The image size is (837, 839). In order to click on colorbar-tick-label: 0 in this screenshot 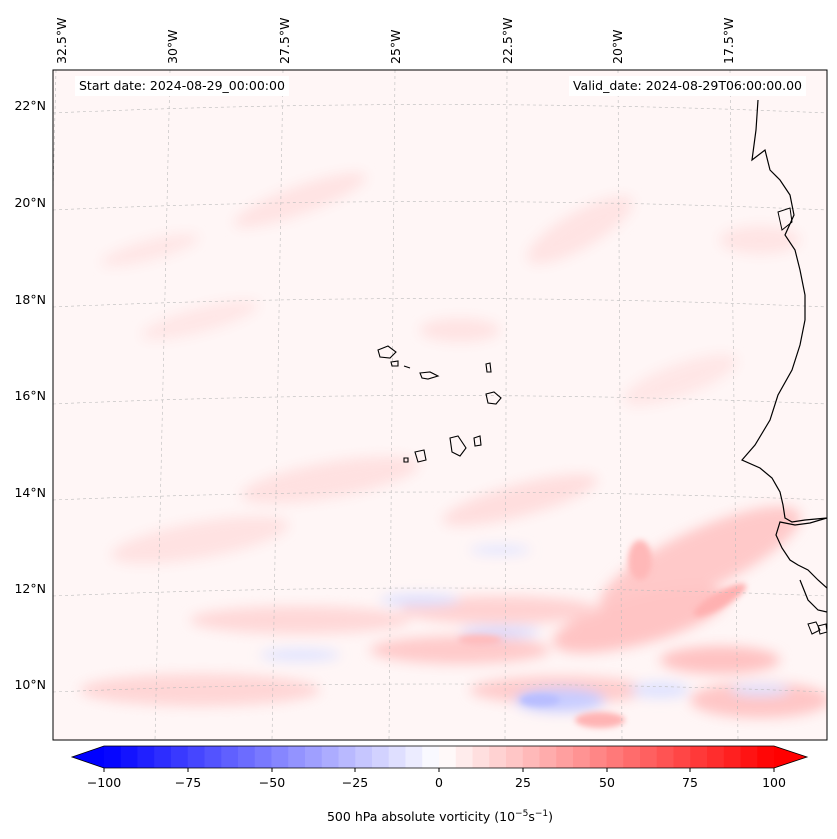, I will do `click(439, 782)`.